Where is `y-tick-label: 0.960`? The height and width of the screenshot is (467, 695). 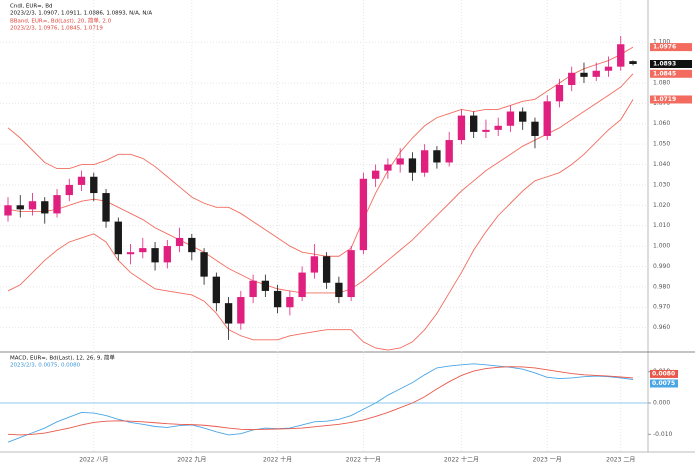 y-tick-label: 0.960 is located at coordinates (661, 327).